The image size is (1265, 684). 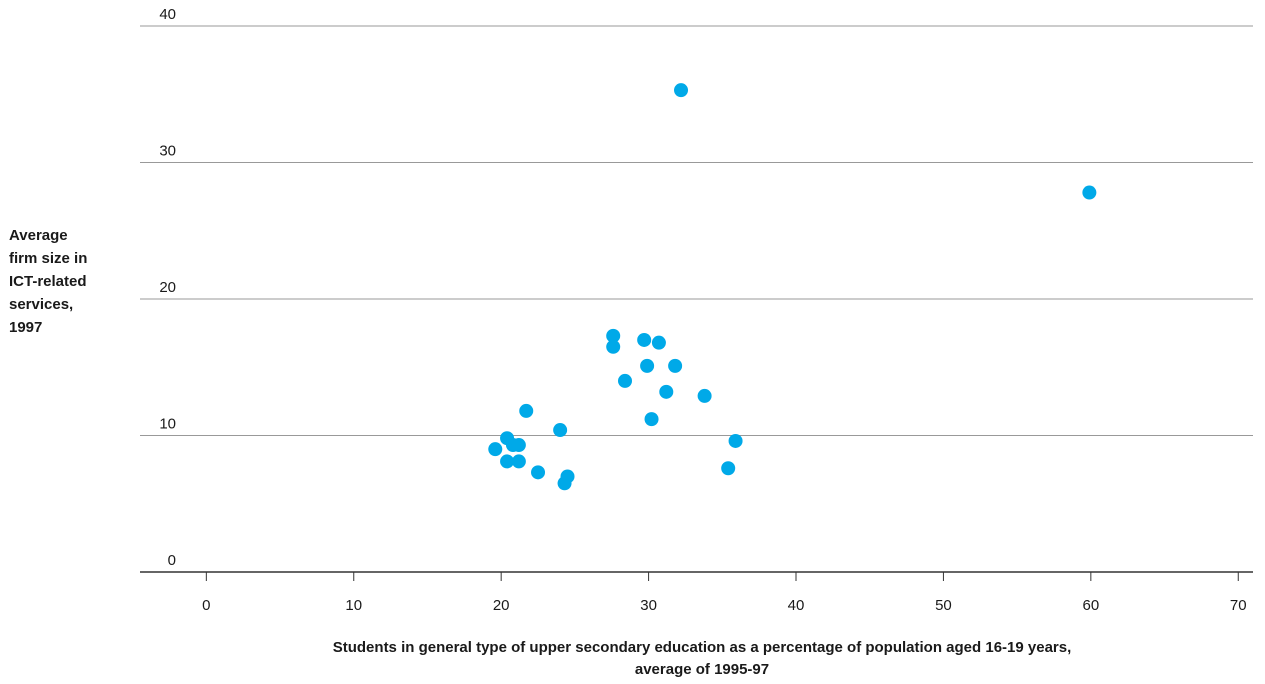 I want to click on y-tick-label-10: 10, so click(x=167, y=424).